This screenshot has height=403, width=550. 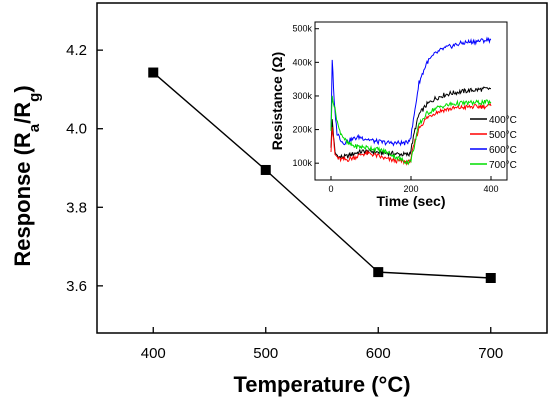 I want to click on y-axis-title: Response (Ra/Rg), so click(x=26, y=175).